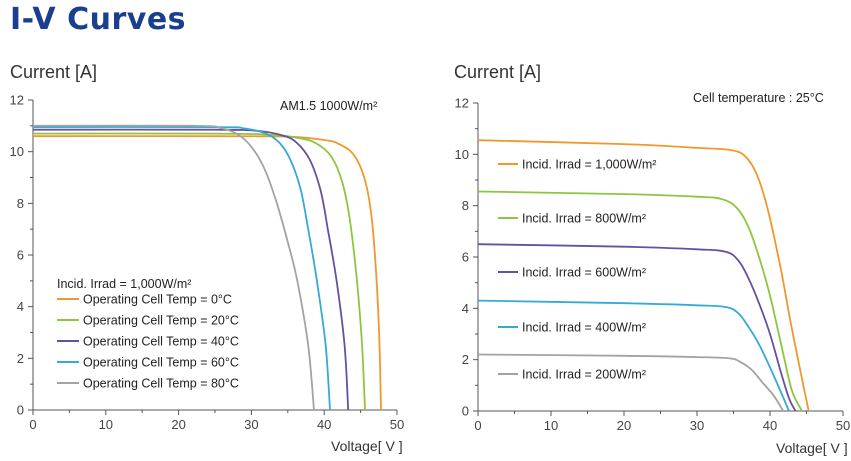  What do you see at coordinates (589, 165) in the screenshot?
I see `legend-label: Incid. Irrad = 1,000W/m²` at bounding box center [589, 165].